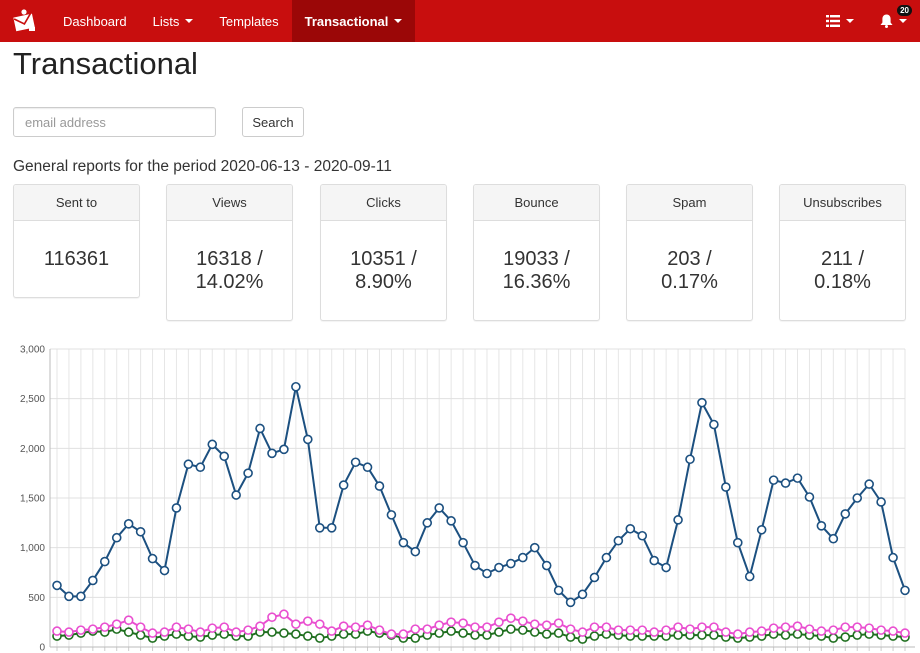 The width and height of the screenshot is (920, 653). I want to click on stat-card-bounce: Bounce 19033 /16.36%, so click(536, 252).